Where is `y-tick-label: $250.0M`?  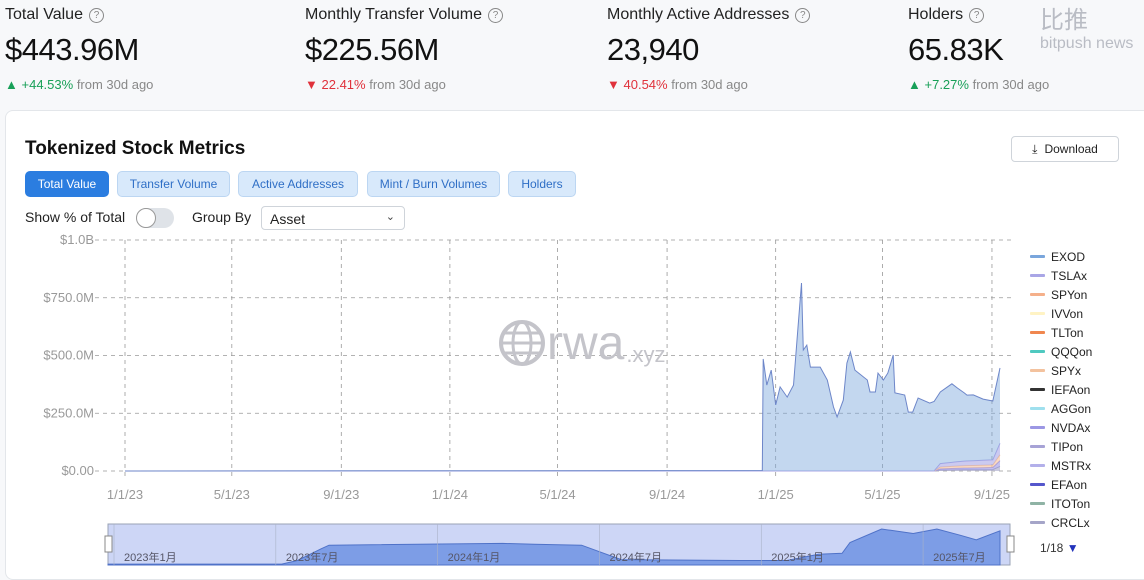 y-tick-label: $250.0M is located at coordinates (68, 412).